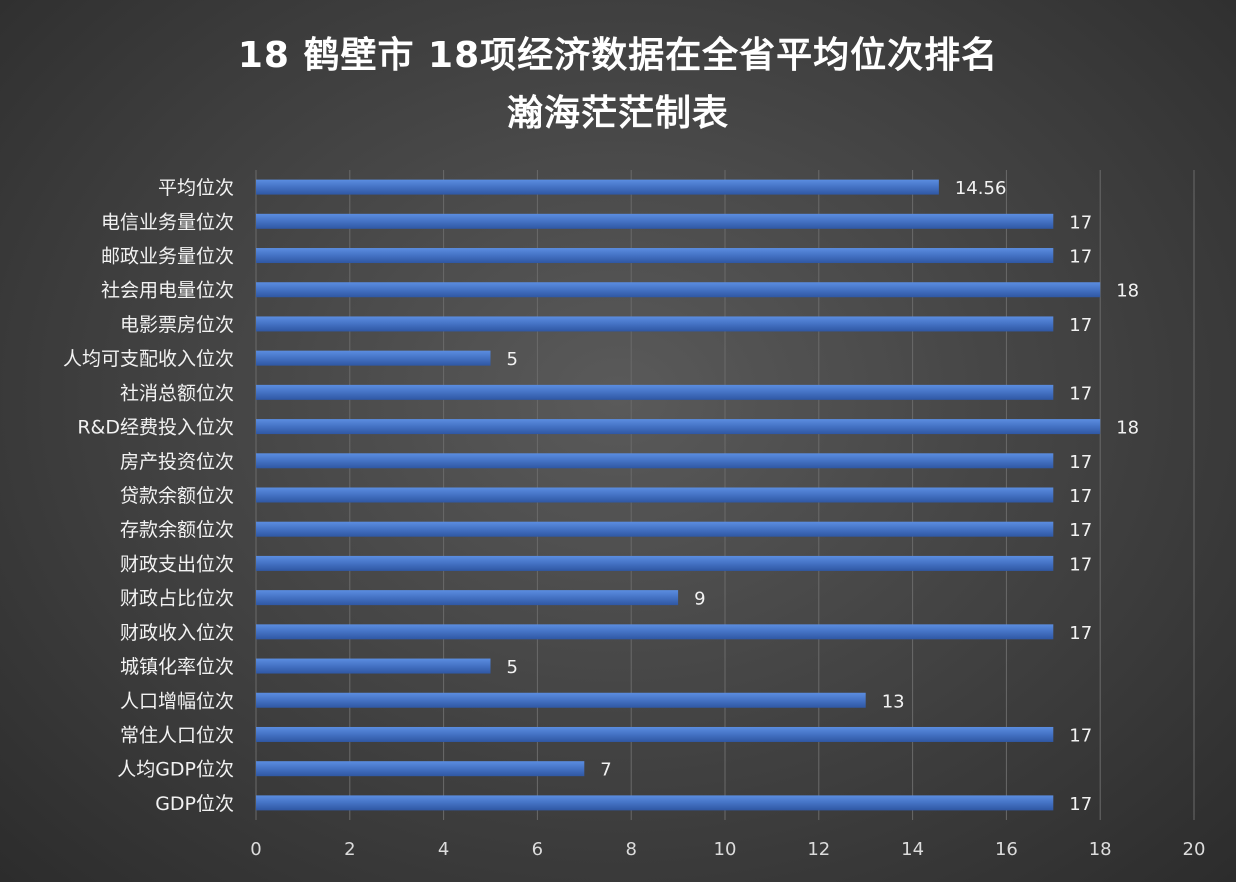 The image size is (1236, 882). I want to click on category-label: 电信业务量位次, so click(167, 222).